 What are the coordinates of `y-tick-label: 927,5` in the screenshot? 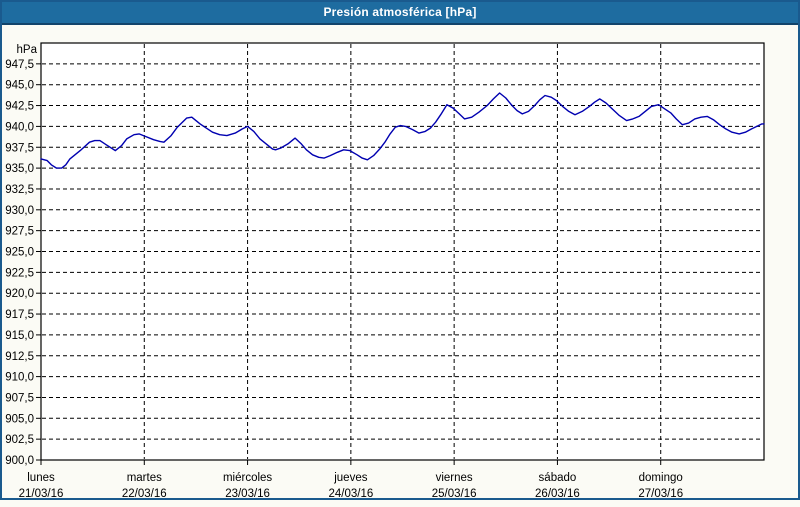 It's located at (19, 232).